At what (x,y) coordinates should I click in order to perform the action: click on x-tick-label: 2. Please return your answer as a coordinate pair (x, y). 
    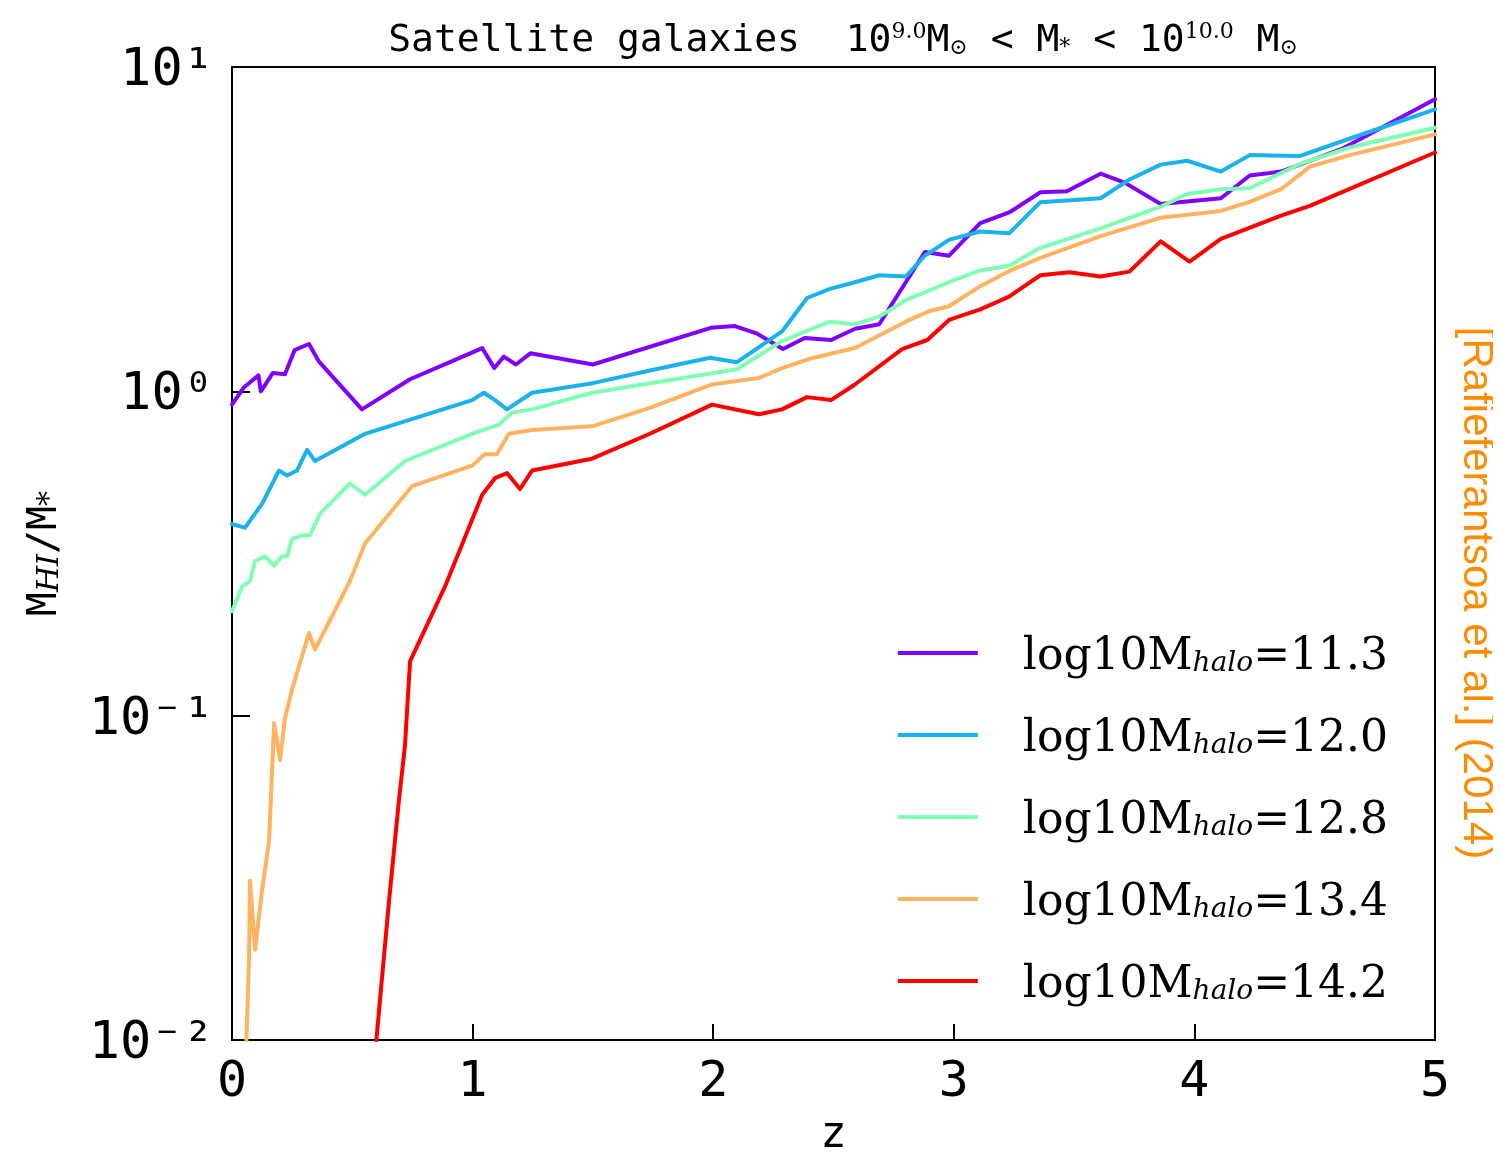
    Looking at the image, I should click on (713, 1079).